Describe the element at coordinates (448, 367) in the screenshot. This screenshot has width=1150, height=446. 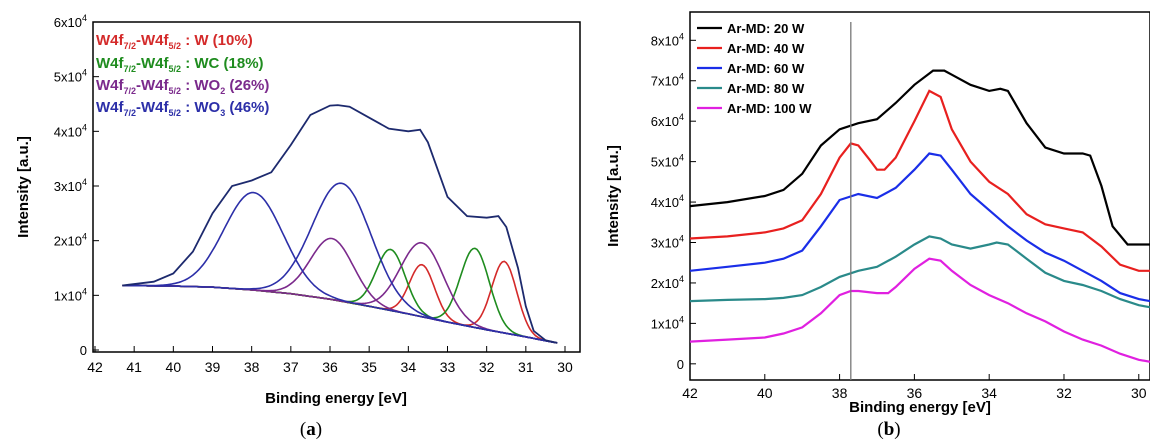
I see `x-tick-label: 33` at that location.